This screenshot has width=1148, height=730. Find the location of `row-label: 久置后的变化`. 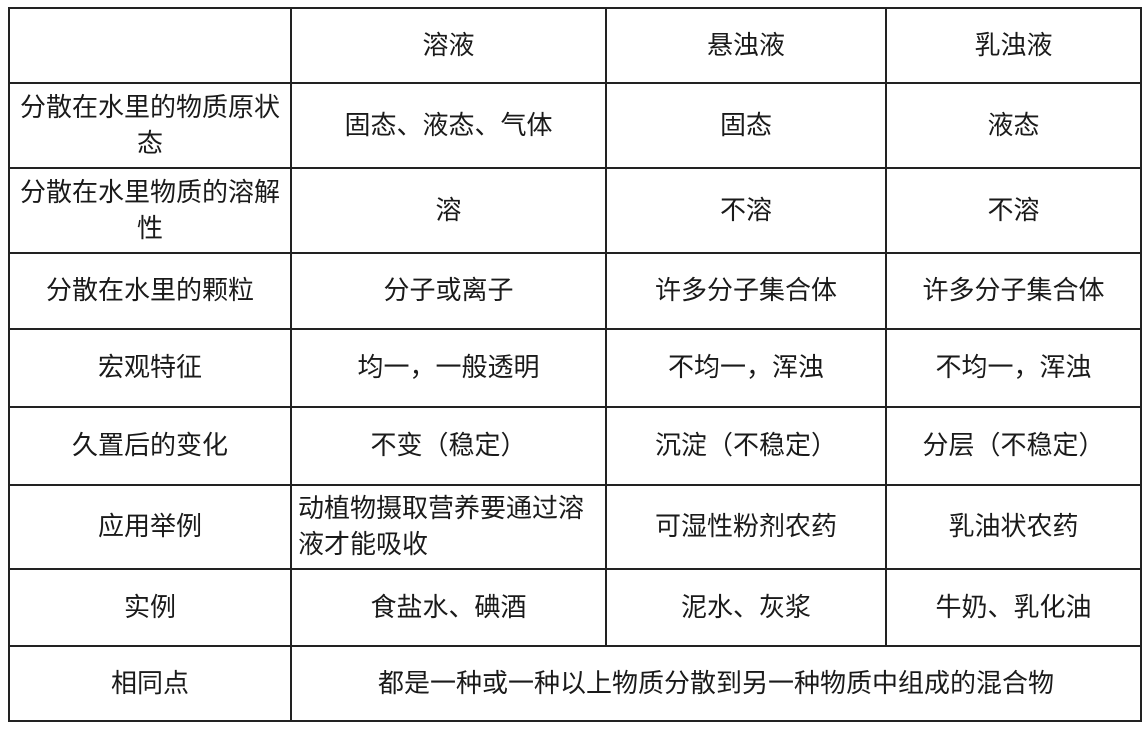

row-label: 久置后的变化 is located at coordinates (150, 446).